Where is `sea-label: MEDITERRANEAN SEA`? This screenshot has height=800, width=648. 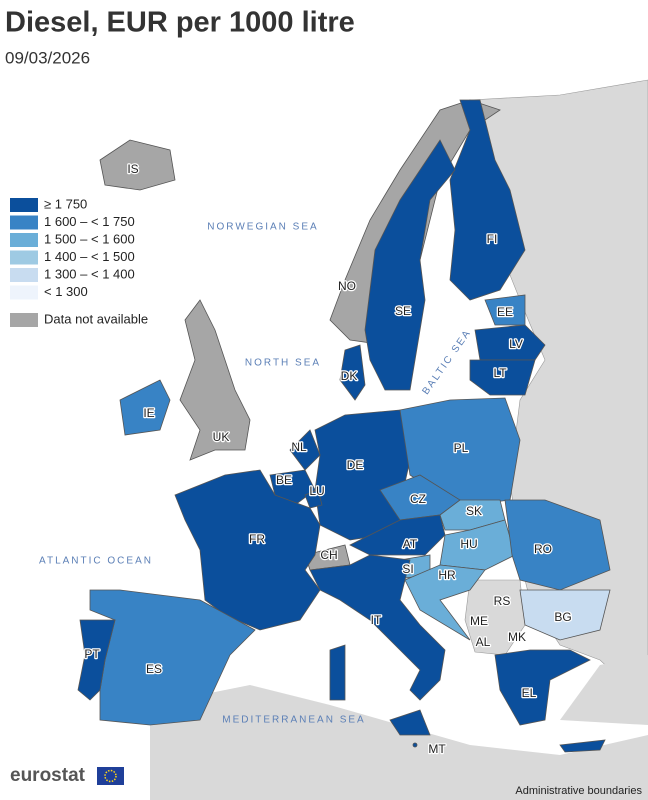 sea-label: MEDITERRANEAN SEA is located at coordinates (293, 720).